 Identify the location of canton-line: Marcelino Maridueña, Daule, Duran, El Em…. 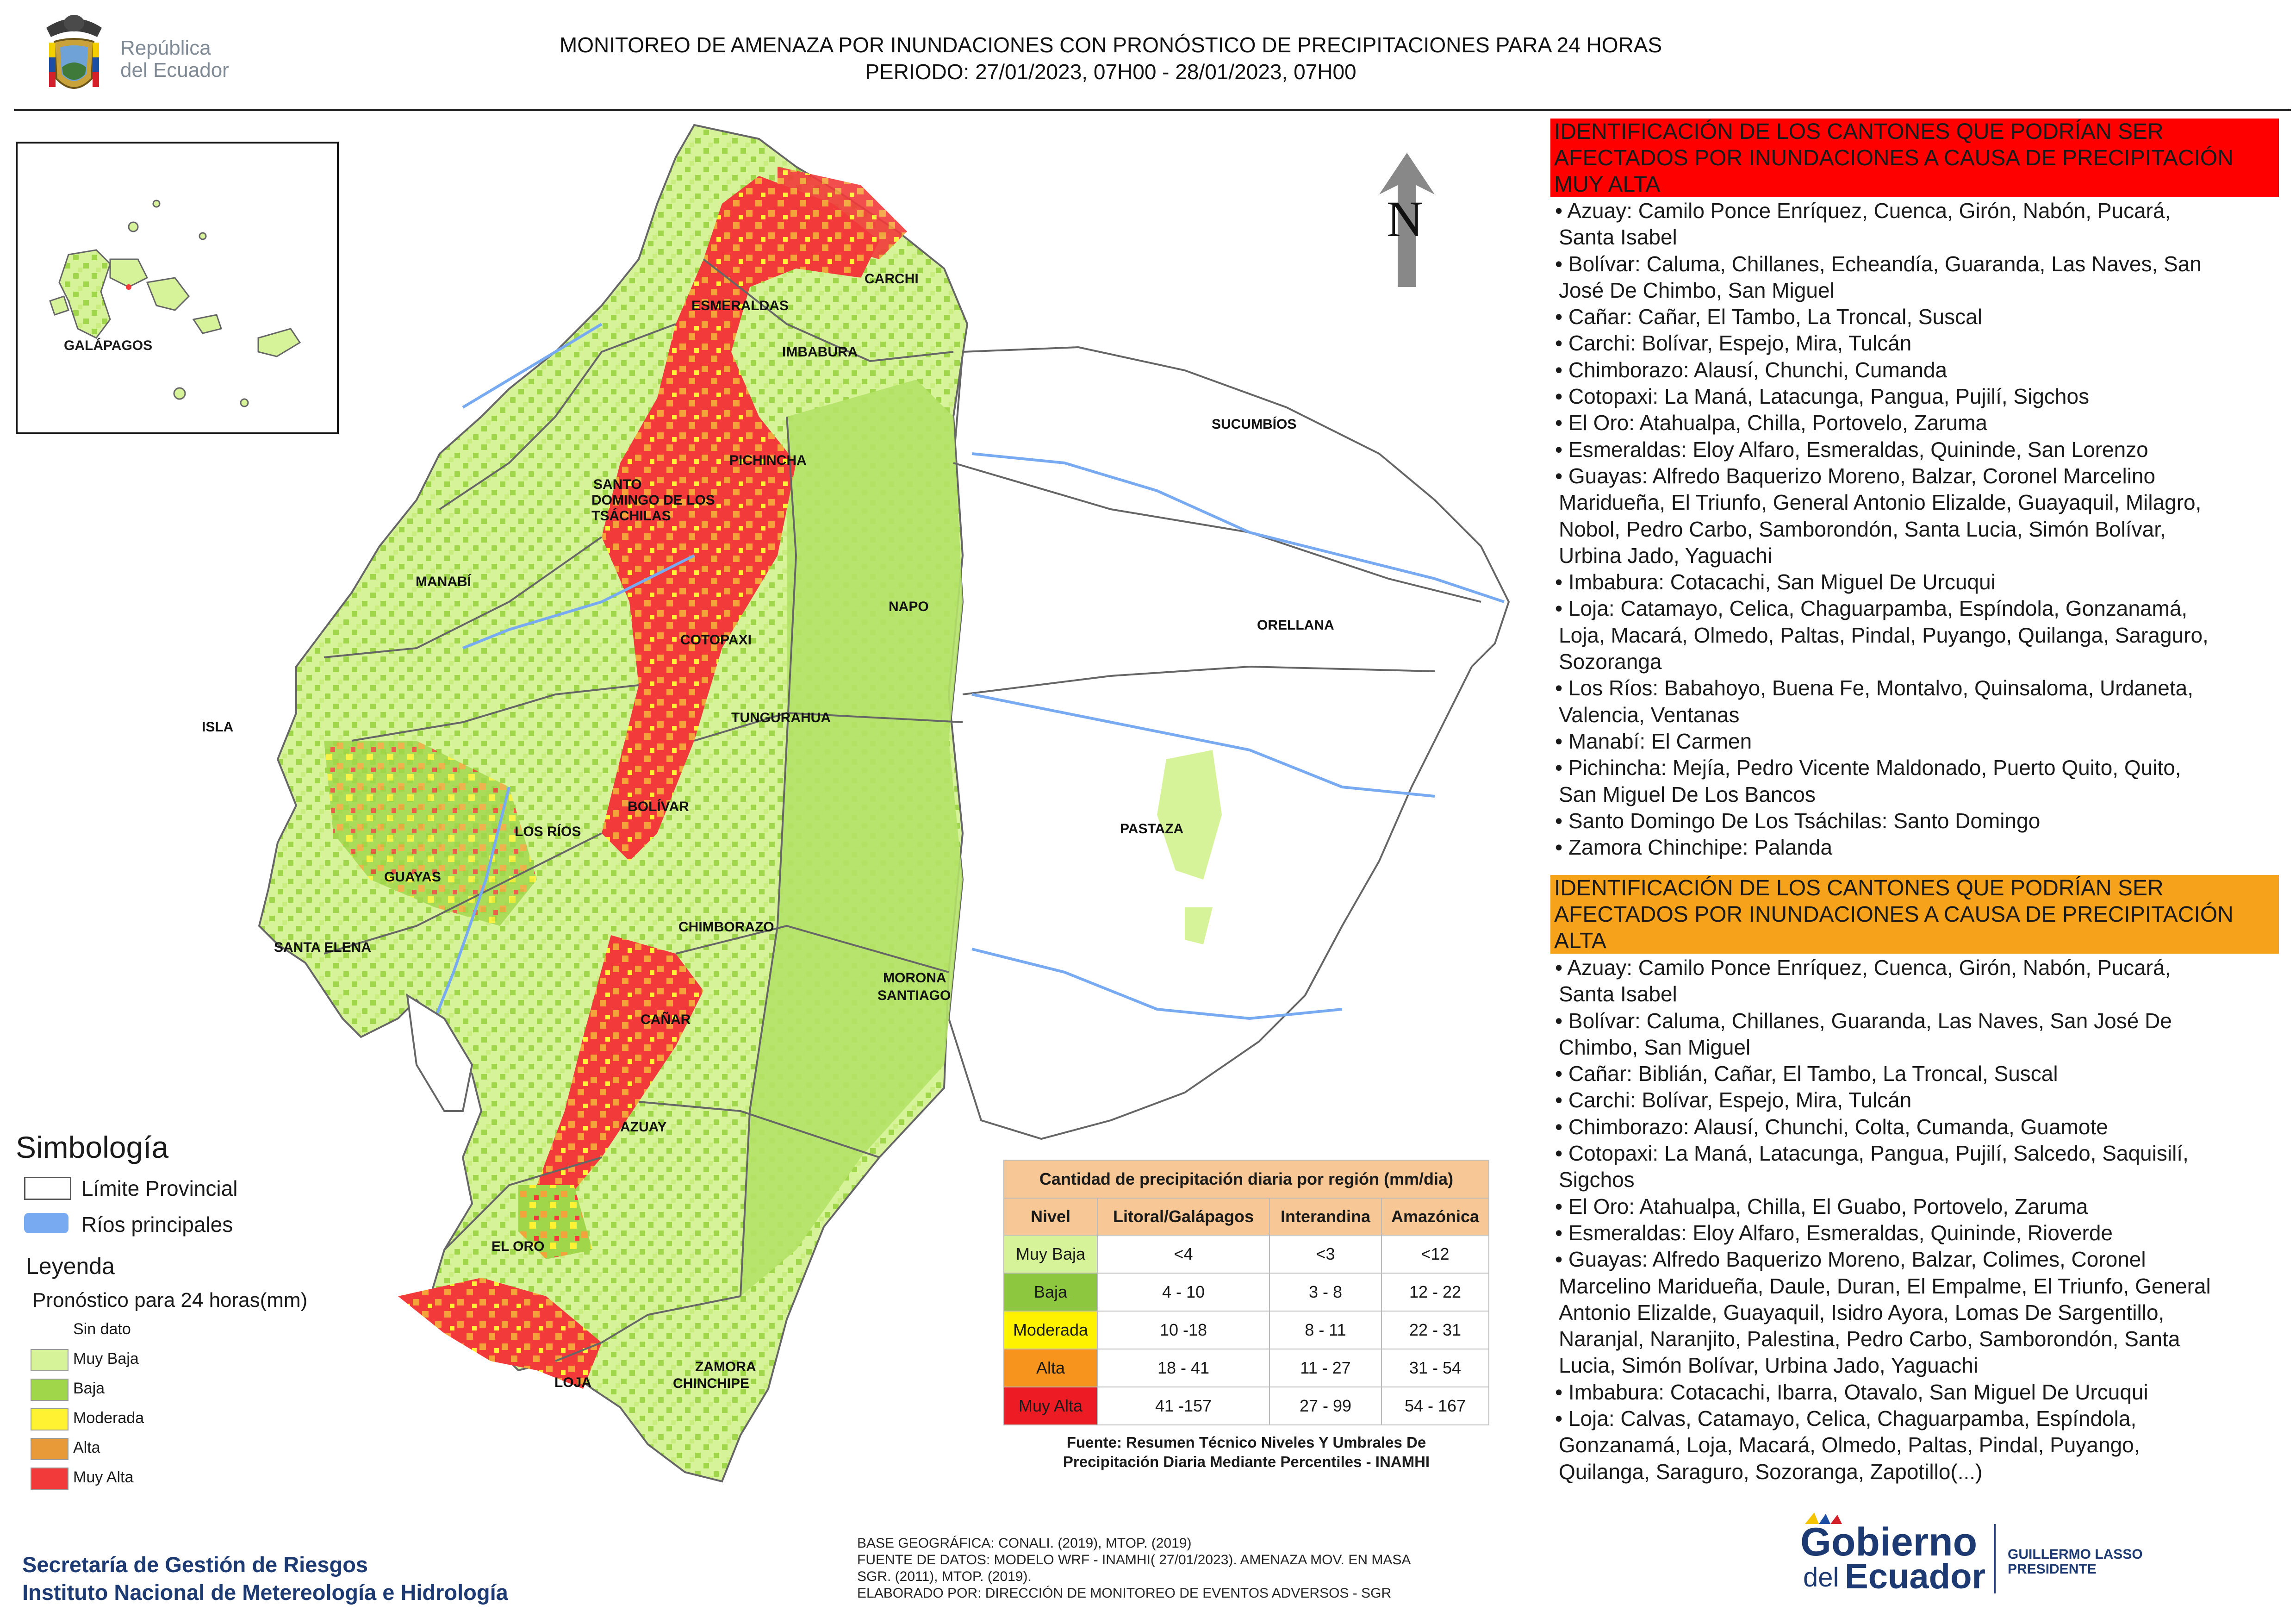
(1885, 1286).